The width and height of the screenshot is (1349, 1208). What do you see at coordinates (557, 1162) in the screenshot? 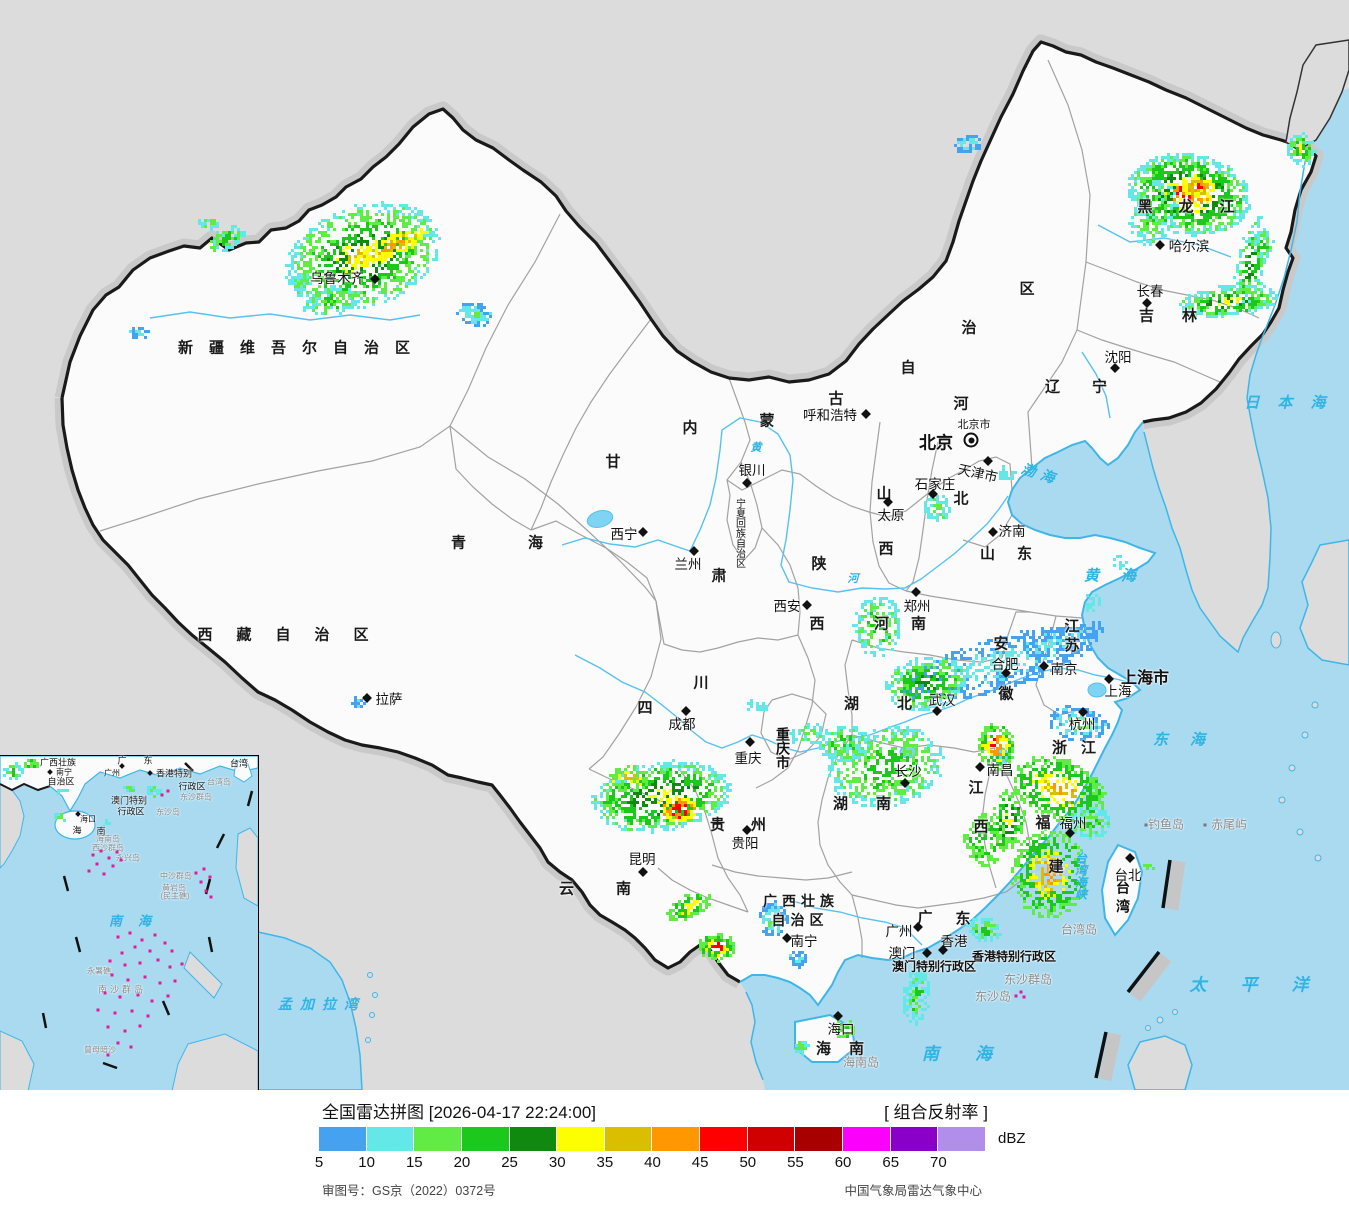
I see `tick-30: 30` at bounding box center [557, 1162].